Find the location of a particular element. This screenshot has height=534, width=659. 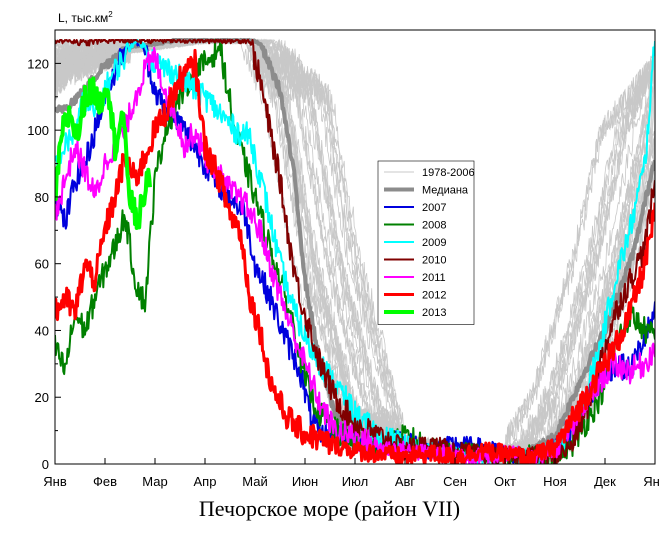

x-tick-label: Авг is located at coordinates (405, 481).